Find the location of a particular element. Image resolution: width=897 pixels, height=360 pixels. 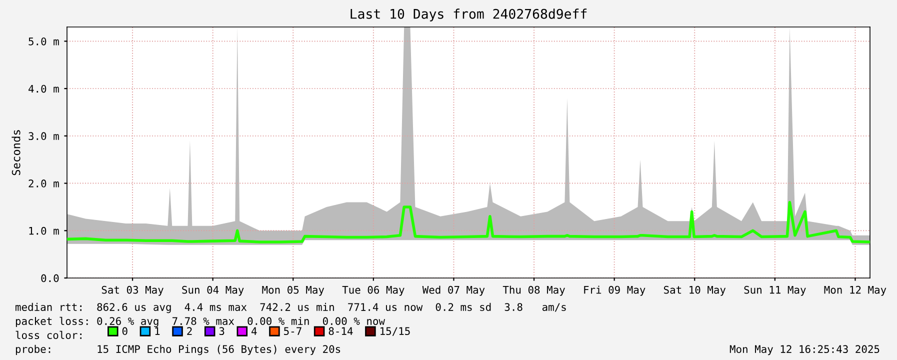

legend-label: 15/15 is located at coordinates (395, 331).